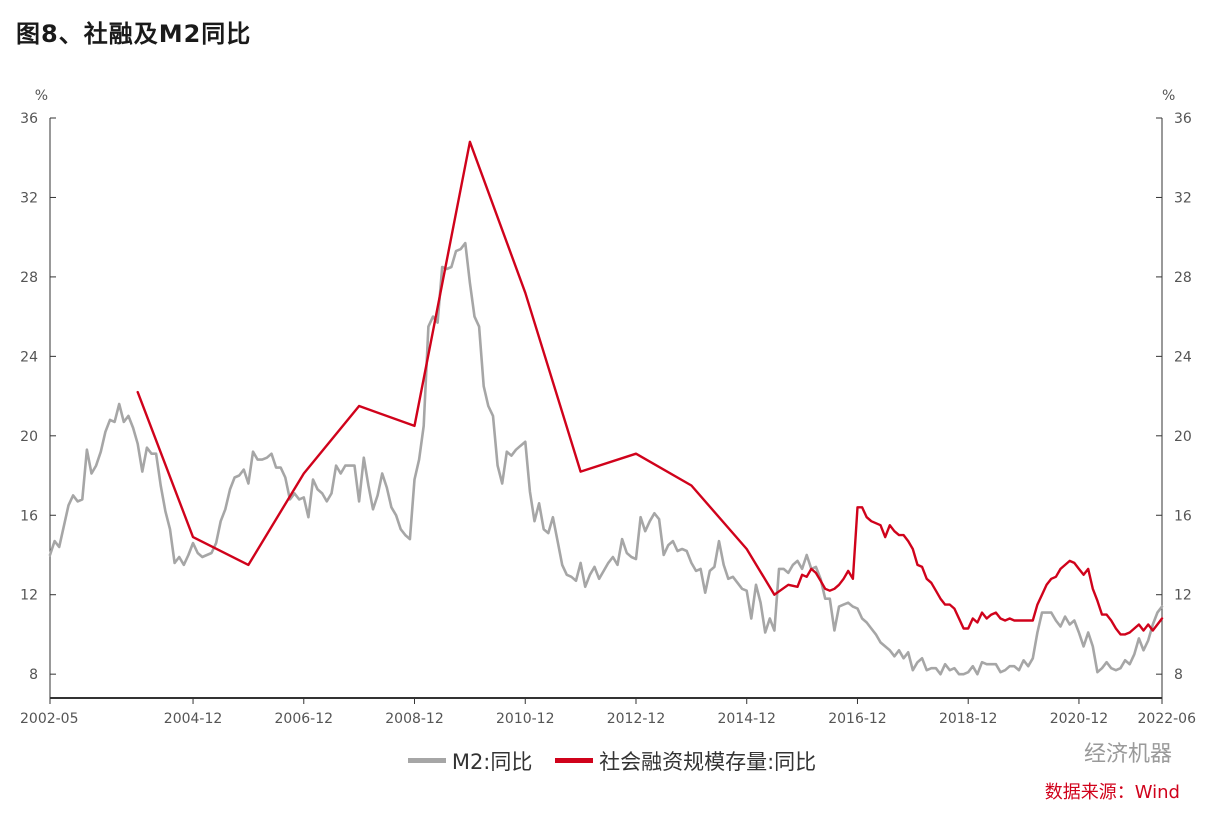 This screenshot has width=1224, height=824. Describe the element at coordinates (29, 516) in the screenshot. I see `y-tick-label-left: 16` at that location.